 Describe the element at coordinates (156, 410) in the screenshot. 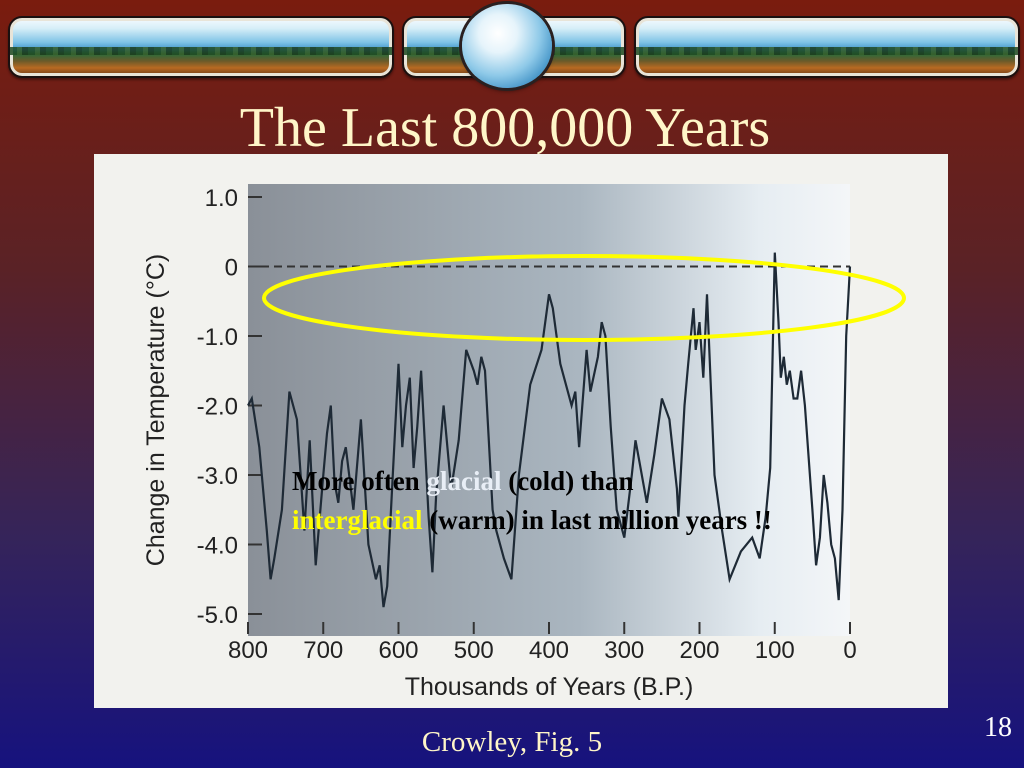

I see `y-axis-title: Change in Temperature (°C)` at that location.